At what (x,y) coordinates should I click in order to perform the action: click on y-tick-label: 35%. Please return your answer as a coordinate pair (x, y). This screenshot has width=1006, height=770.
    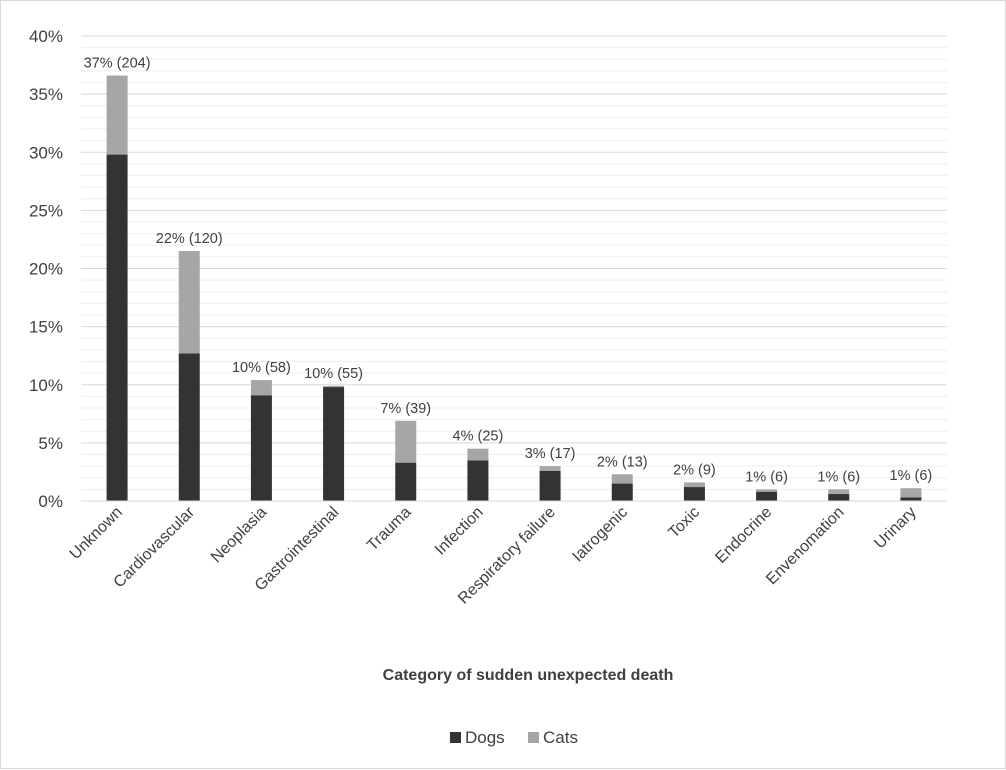
    Looking at the image, I should click on (46, 94).